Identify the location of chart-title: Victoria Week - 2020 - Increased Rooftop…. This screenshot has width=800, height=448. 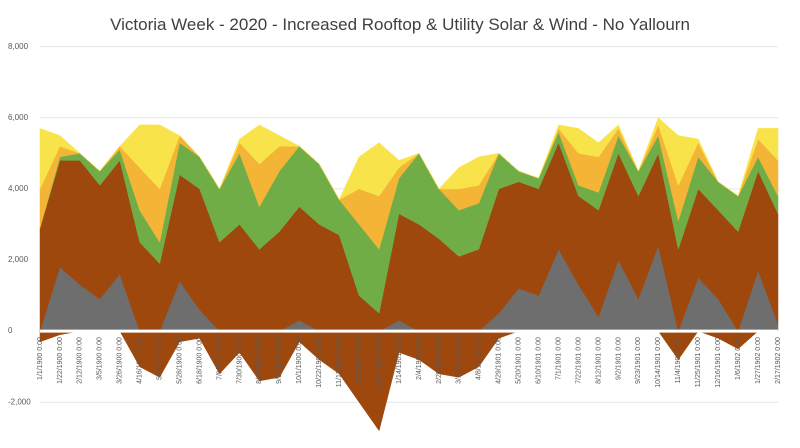
(400, 24).